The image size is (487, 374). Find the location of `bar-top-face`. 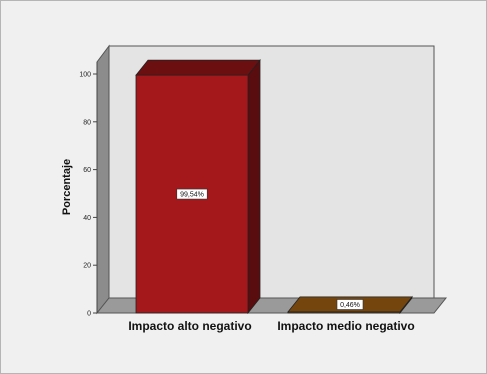

bar-top-face is located at coordinates (198, 67).